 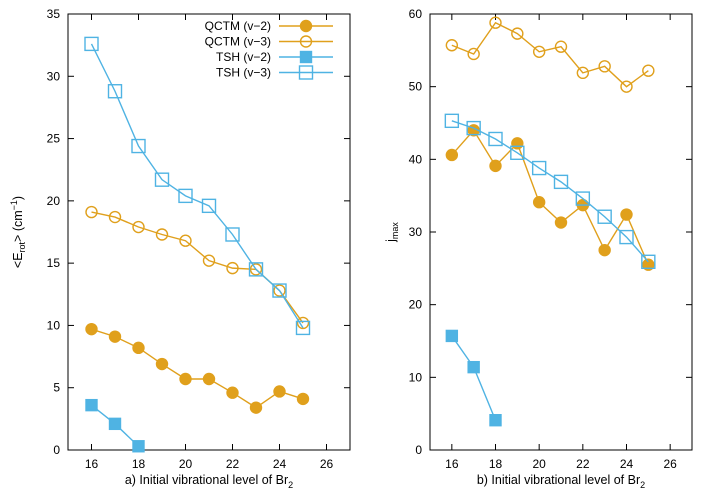 I want to click on y-tick-label-b: 60, so click(x=416, y=14).